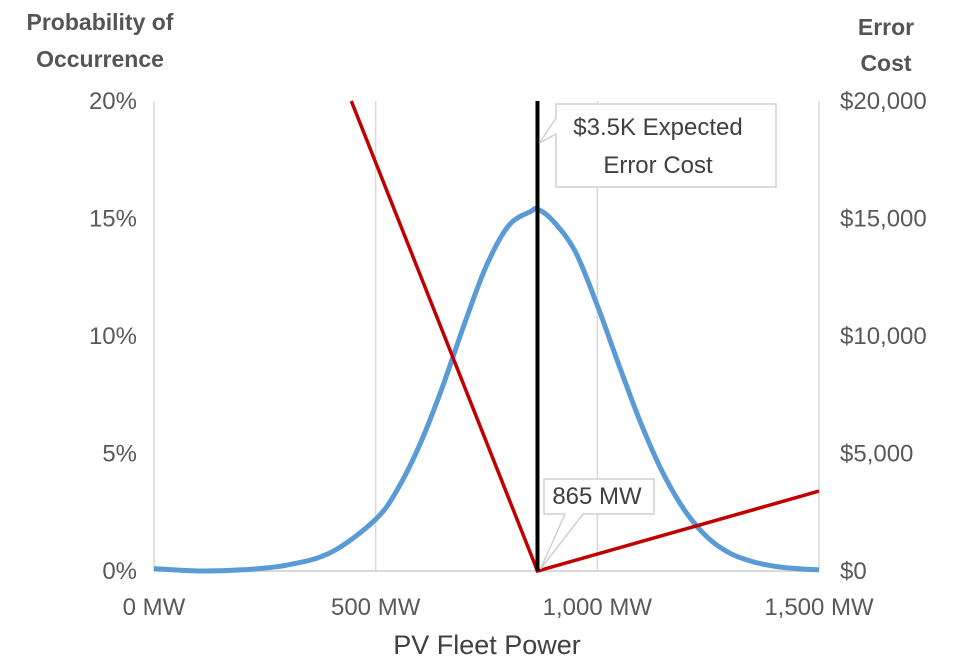 Image resolution: width=956 pixels, height=660 pixels. I want to click on right-y-tick-labels: $0 $5,000 $10,000 $15,000 $20,000, so click(883, 336).